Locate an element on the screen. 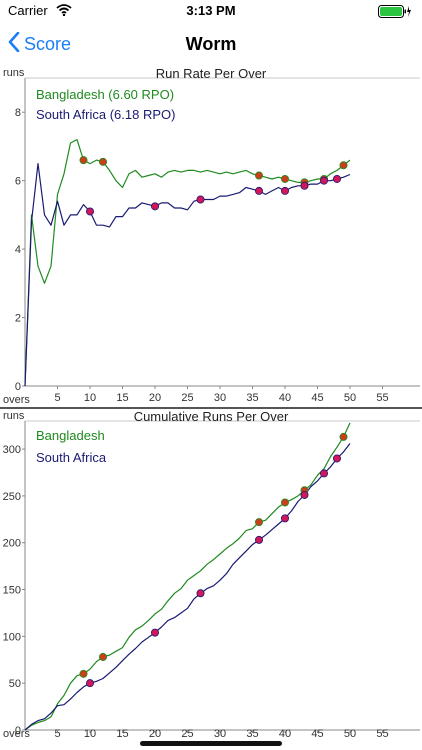 Image resolution: width=422 pixels, height=750 pixels. y-tick-label: 150 is located at coordinates (12, 591).